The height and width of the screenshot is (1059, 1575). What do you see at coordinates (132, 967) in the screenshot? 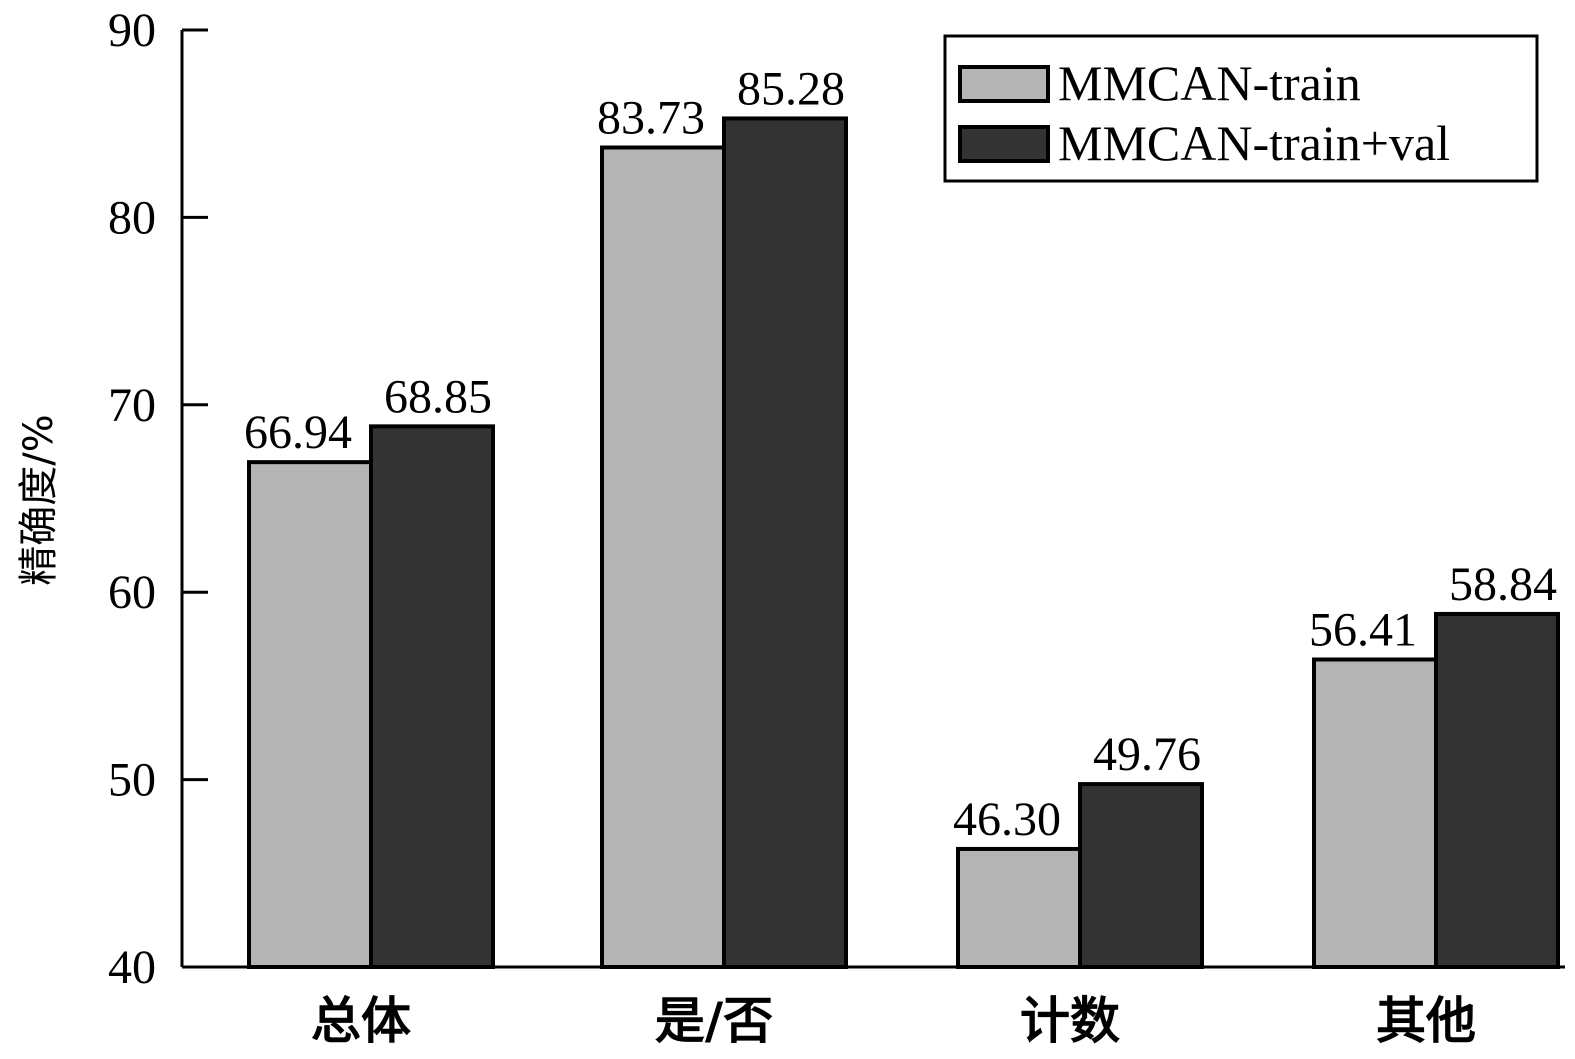
I see `y-tick-label: 40` at bounding box center [132, 967].